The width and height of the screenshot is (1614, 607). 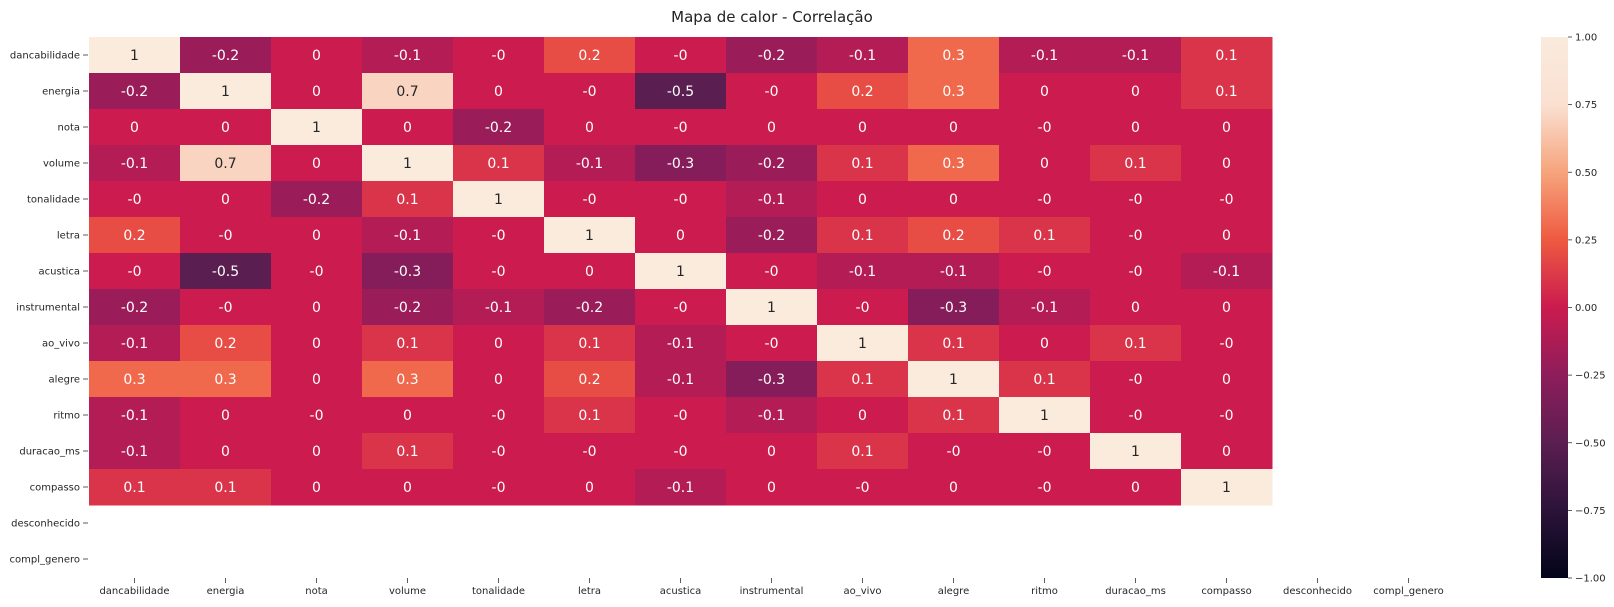 I want to click on colorbar-tick-label: 0.75, so click(x=1586, y=105).